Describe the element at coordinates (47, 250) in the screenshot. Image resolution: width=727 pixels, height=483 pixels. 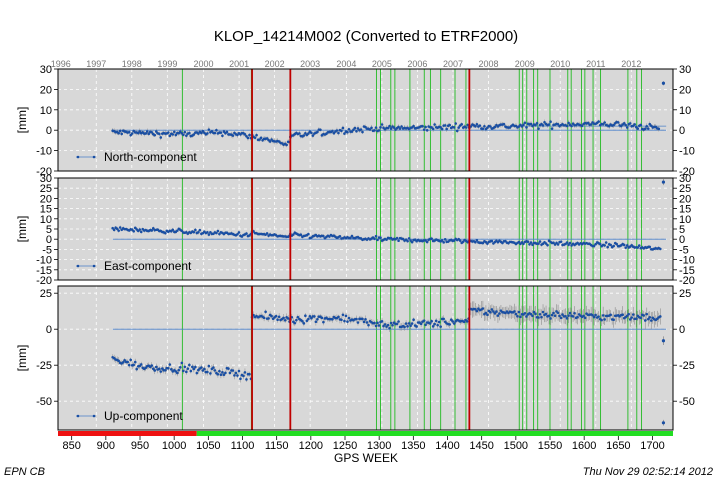
I see `y-tick-label-left: -5` at that location.